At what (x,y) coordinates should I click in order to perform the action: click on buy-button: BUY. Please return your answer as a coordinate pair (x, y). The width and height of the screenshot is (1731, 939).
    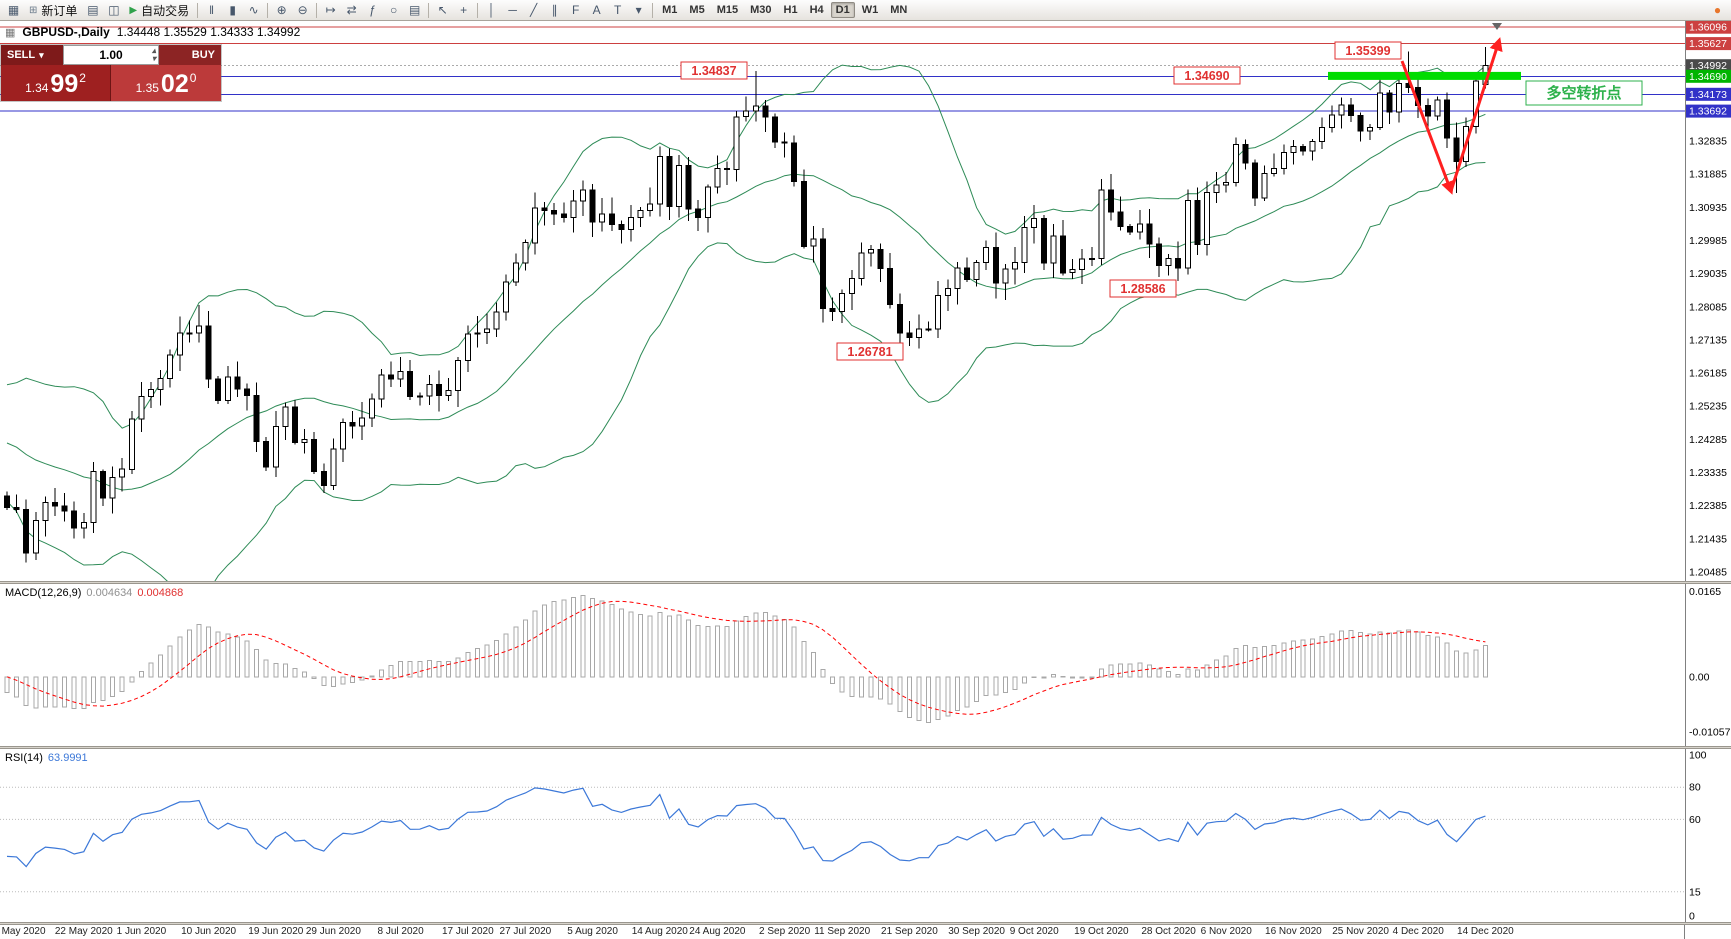
    Looking at the image, I should click on (190, 55).